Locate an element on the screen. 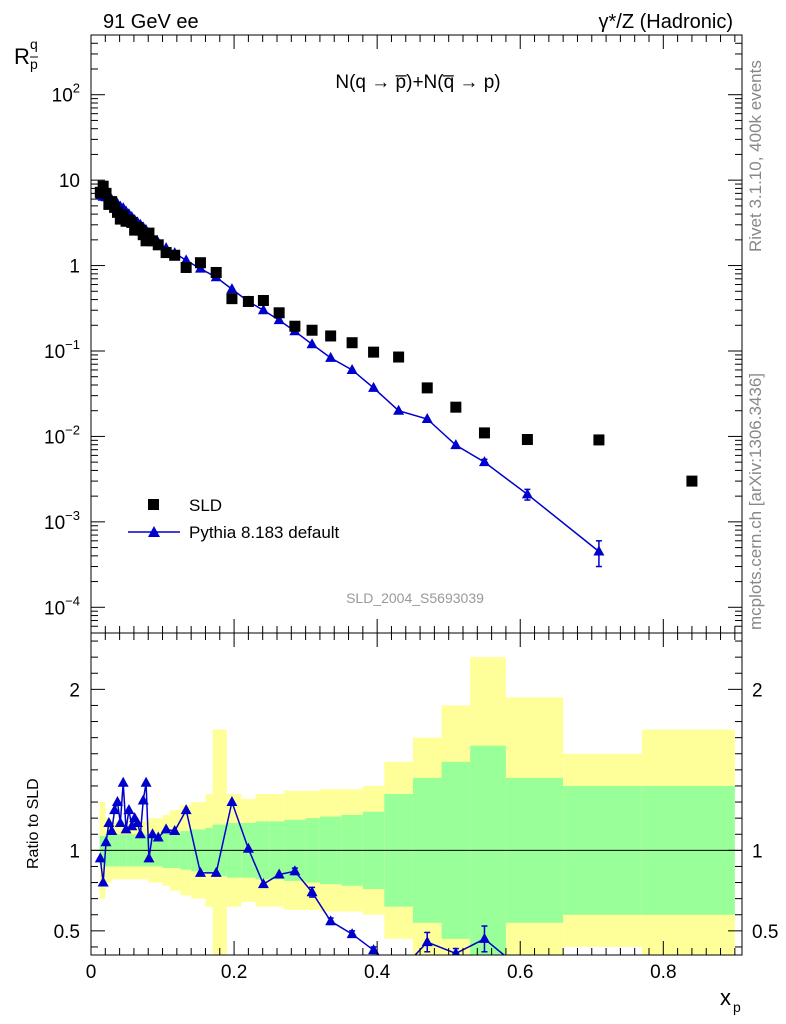  watermark: SLD_2004_S5693039 is located at coordinates (415, 598).